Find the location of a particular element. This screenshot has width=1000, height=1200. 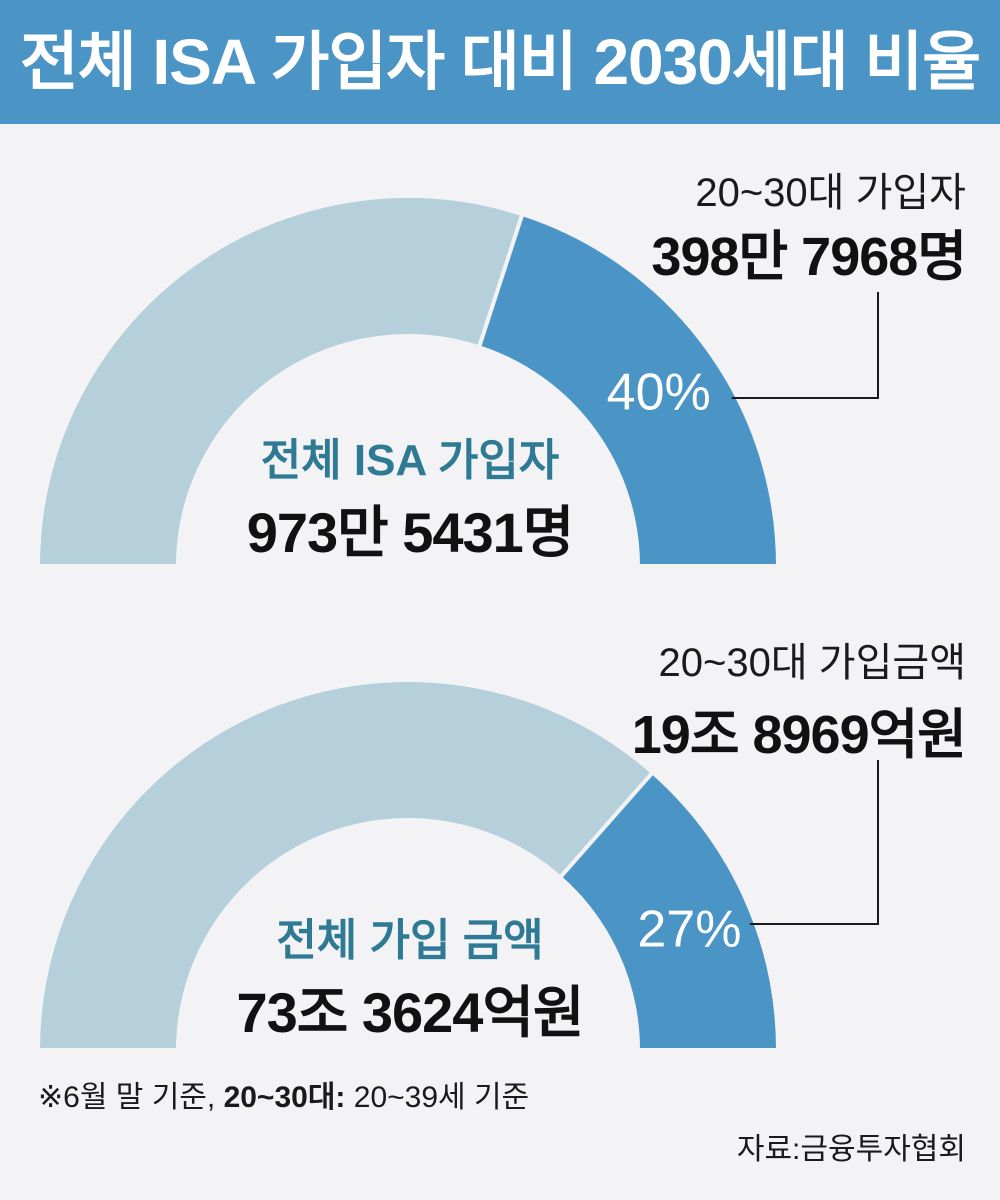

callout-caption: 20~30대 가입자 is located at coordinates (830, 193).